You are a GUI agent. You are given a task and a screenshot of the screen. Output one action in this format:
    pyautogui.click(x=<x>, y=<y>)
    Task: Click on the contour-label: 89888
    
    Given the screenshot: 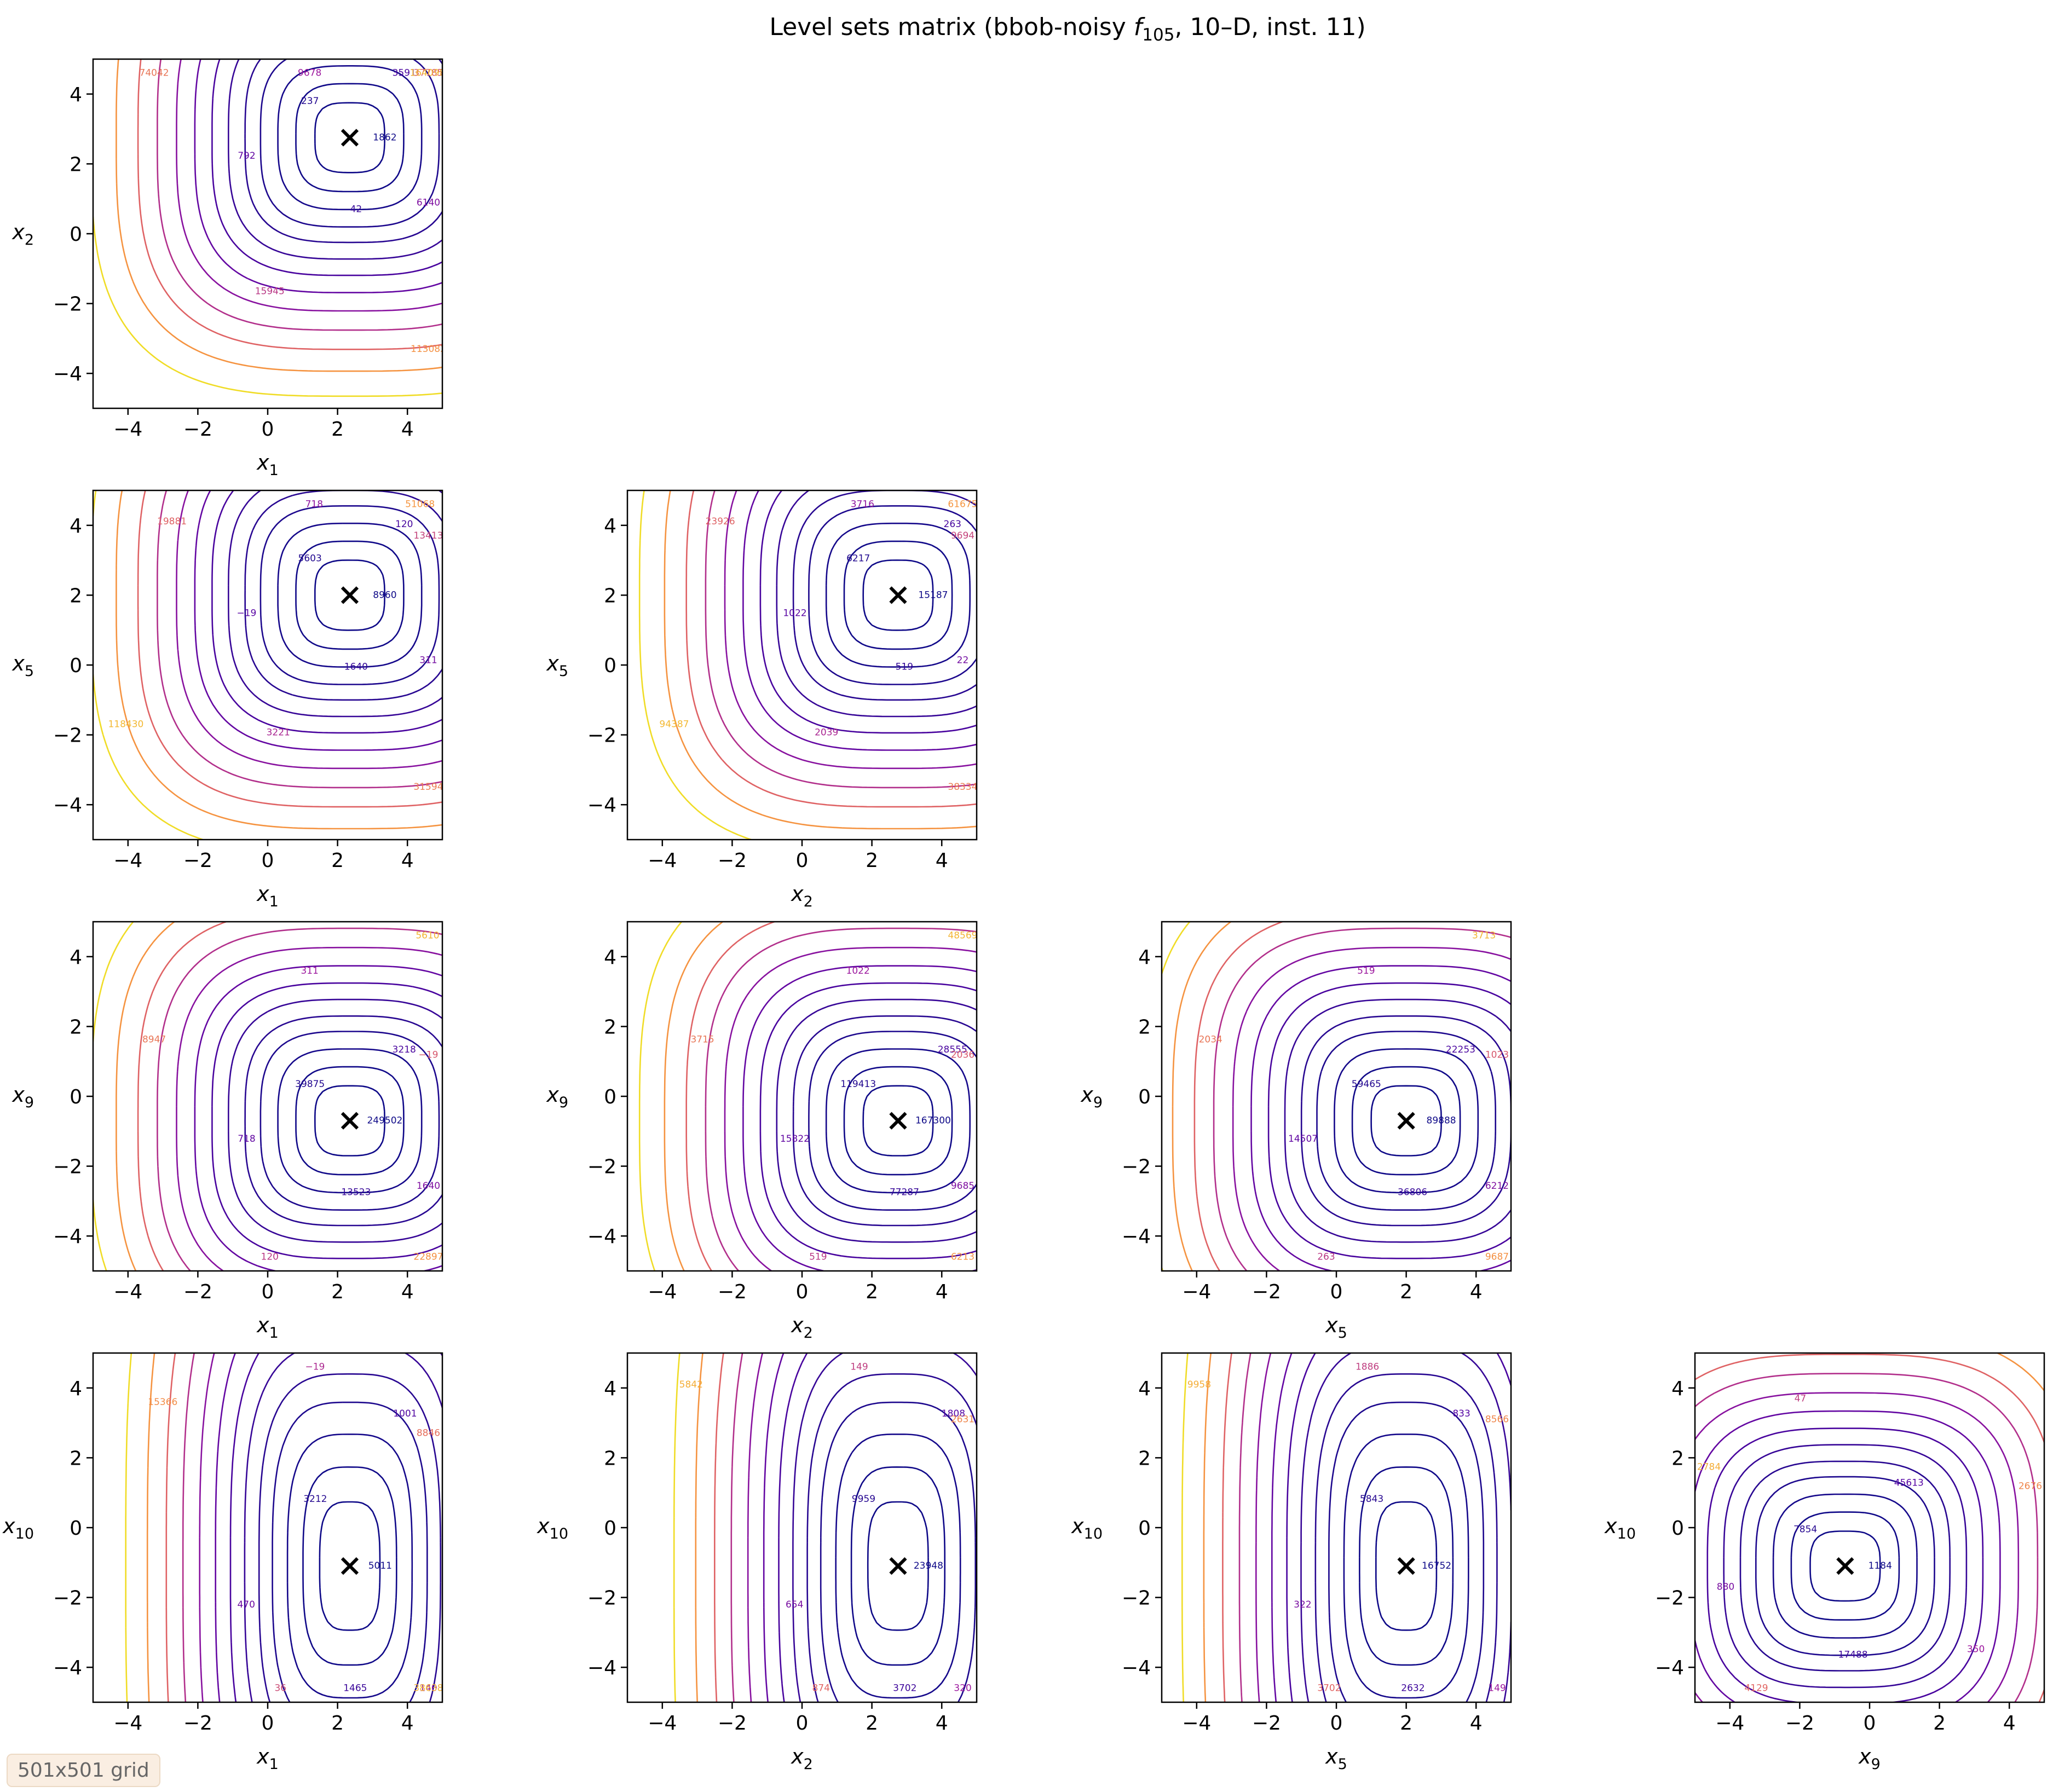 What is the action you would take?
    pyautogui.click(x=1441, y=1120)
    